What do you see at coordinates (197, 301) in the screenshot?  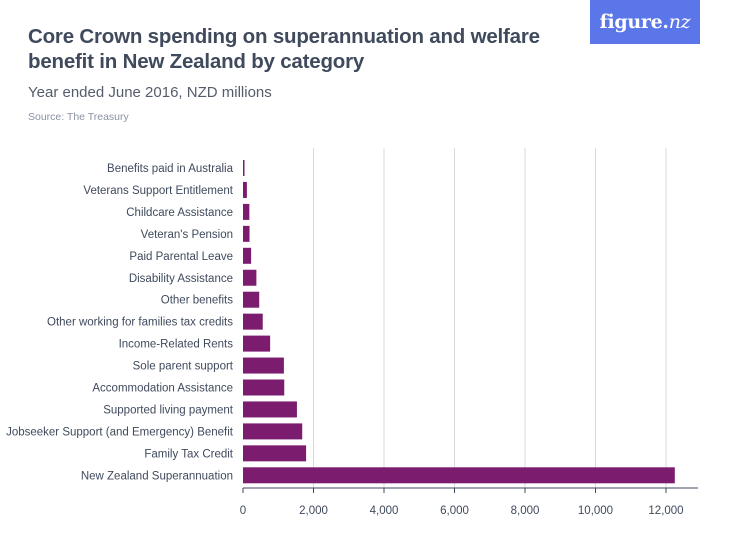 I see `category-label: Other benefits` at bounding box center [197, 301].